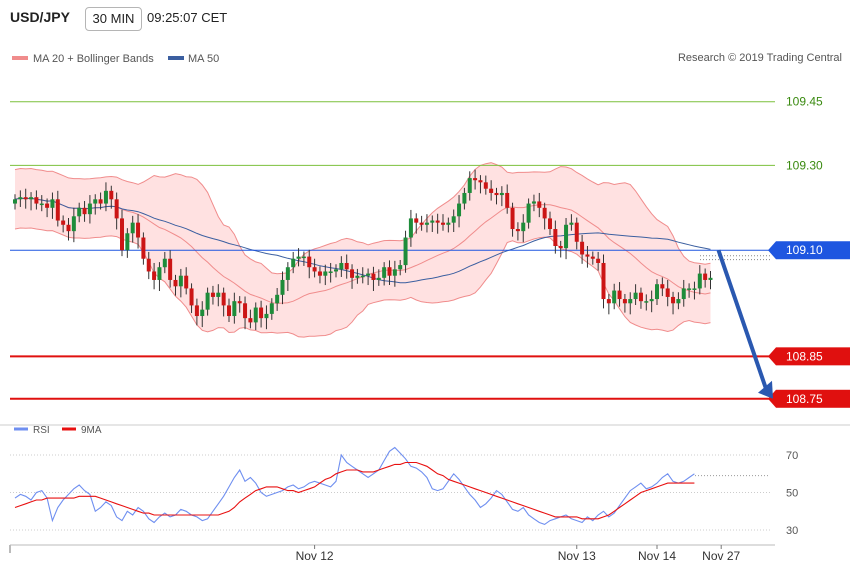  I want to click on rsi-tick-label: 70, so click(792, 456).